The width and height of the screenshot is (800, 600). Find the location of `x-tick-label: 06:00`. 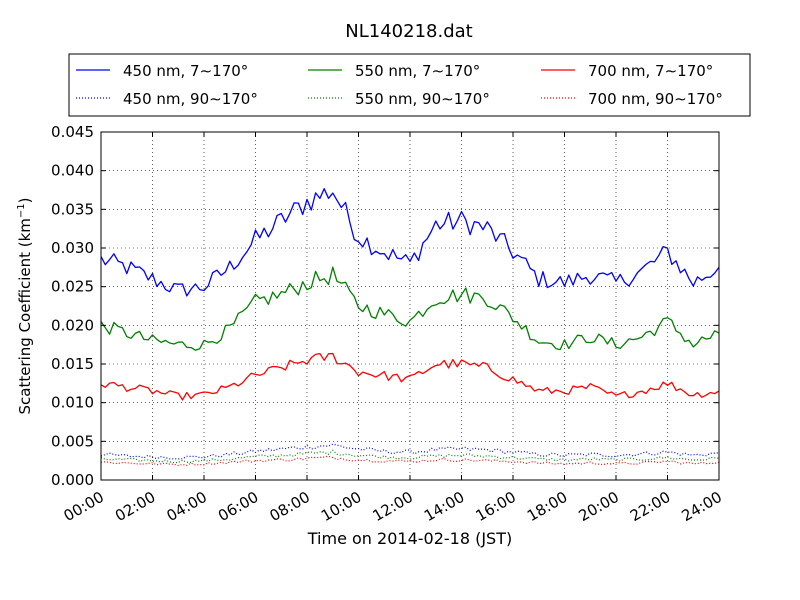

x-tick-label: 06:00 is located at coordinates (238, 506).